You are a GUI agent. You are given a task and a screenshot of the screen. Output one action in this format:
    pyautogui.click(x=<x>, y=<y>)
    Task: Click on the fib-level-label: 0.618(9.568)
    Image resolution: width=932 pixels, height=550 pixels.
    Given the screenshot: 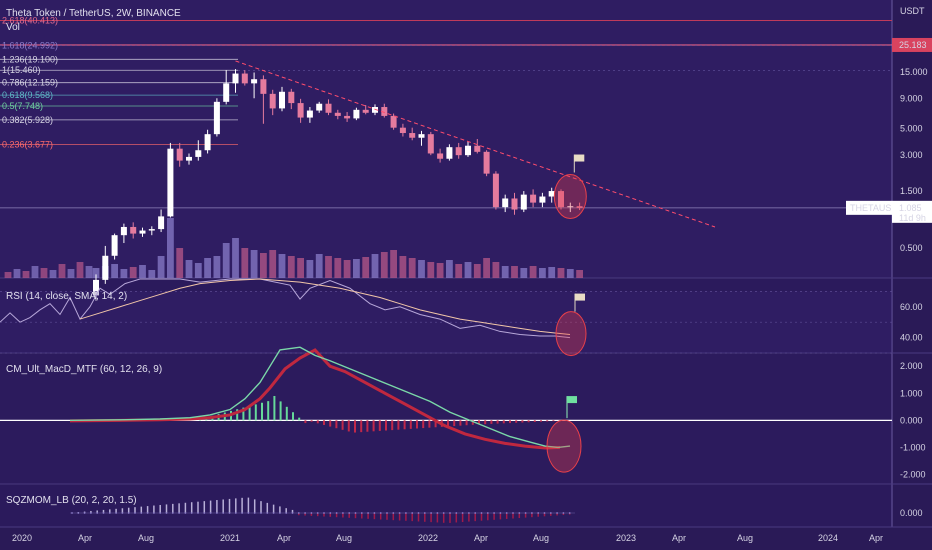 What is the action you would take?
    pyautogui.click(x=27, y=95)
    